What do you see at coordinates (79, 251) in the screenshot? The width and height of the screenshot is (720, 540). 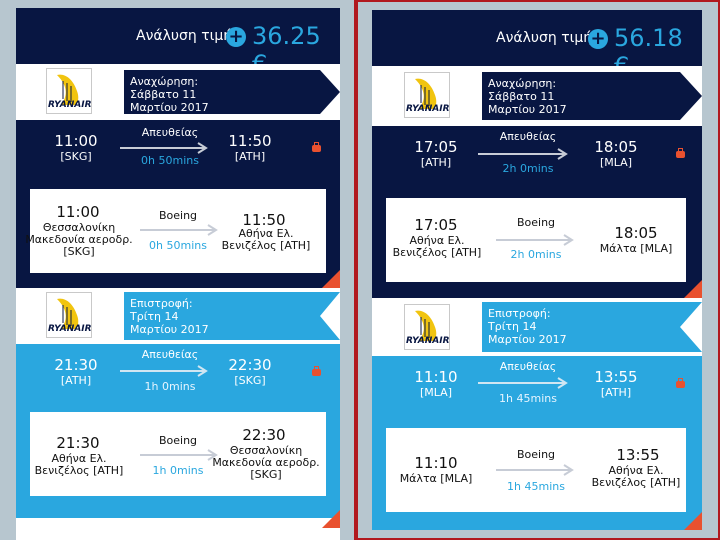 I see `detail-dep-code: [SKG]` at bounding box center [79, 251].